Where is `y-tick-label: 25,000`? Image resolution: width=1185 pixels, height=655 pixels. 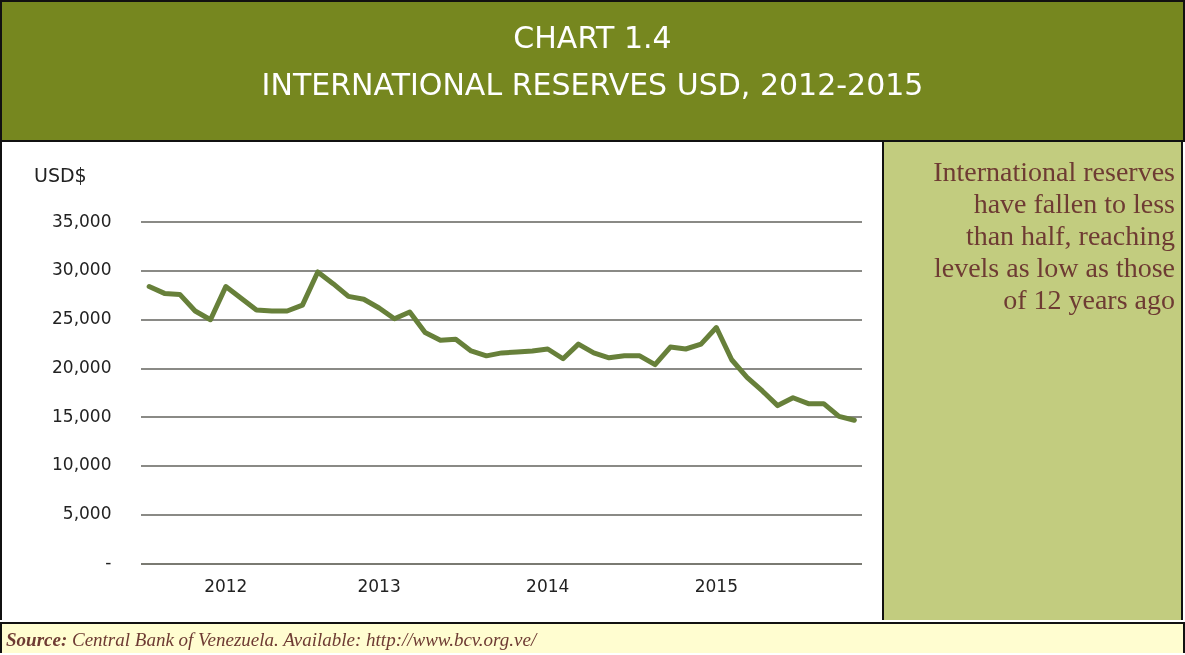
y-tick-label: 25,000 is located at coordinates (82, 318).